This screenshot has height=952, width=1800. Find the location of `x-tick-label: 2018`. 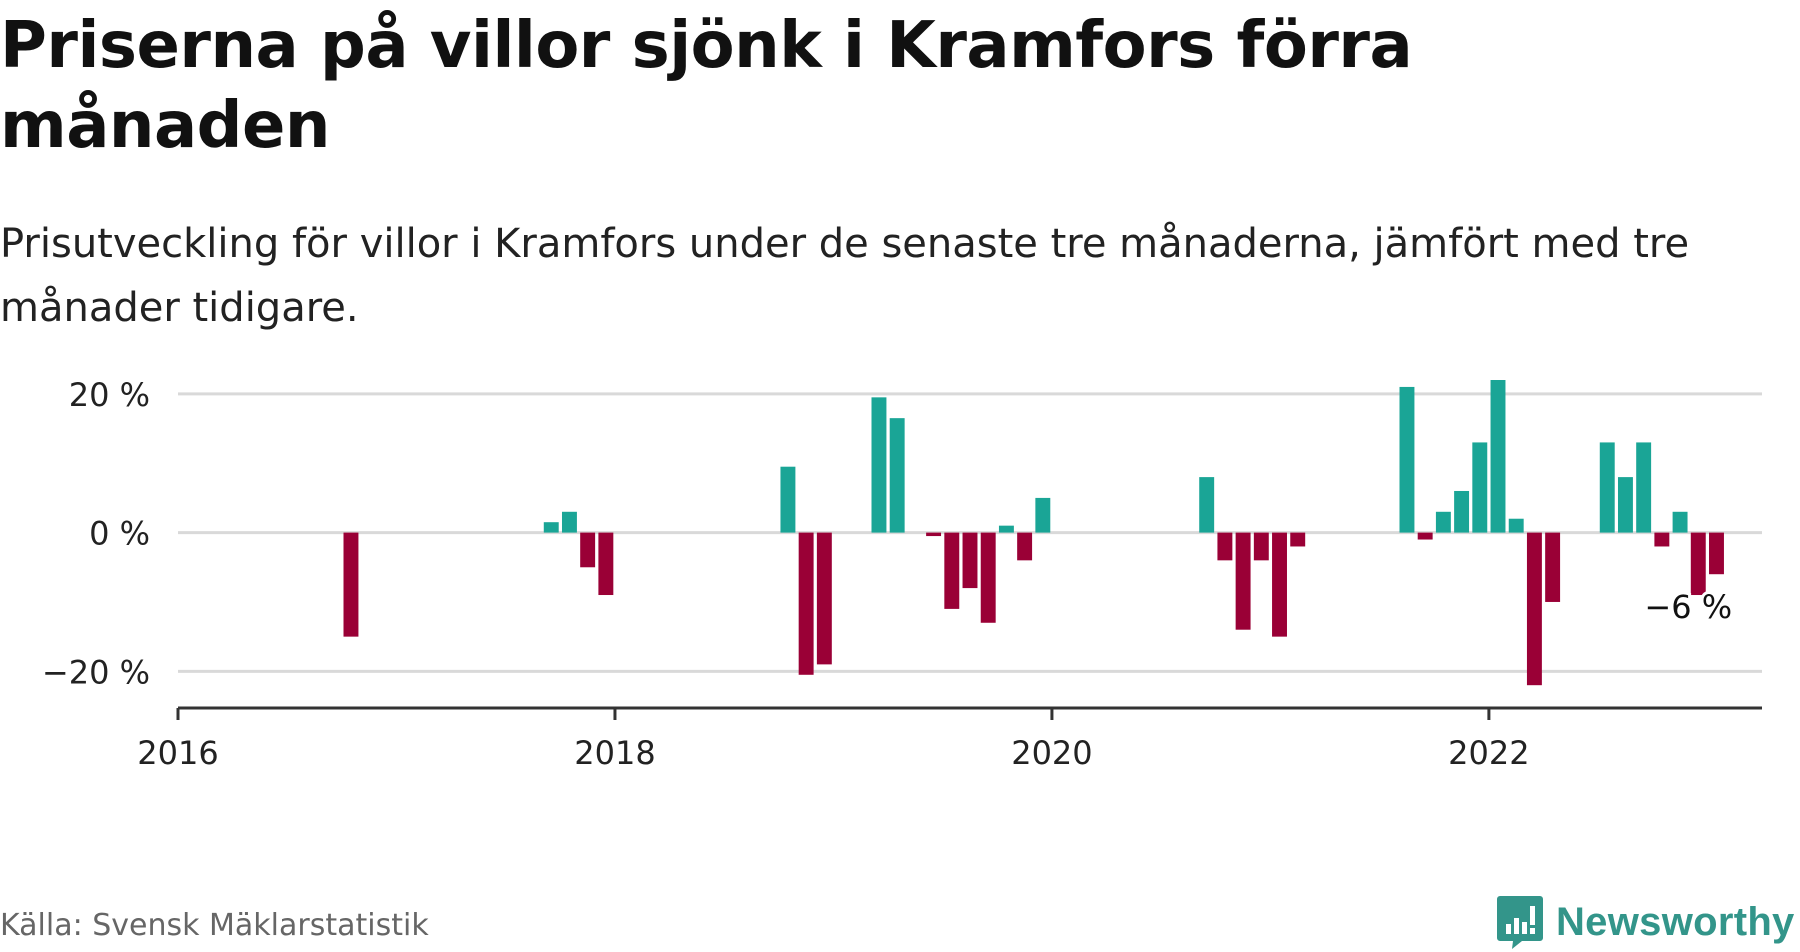

x-tick-label: 2018 is located at coordinates (614, 753).